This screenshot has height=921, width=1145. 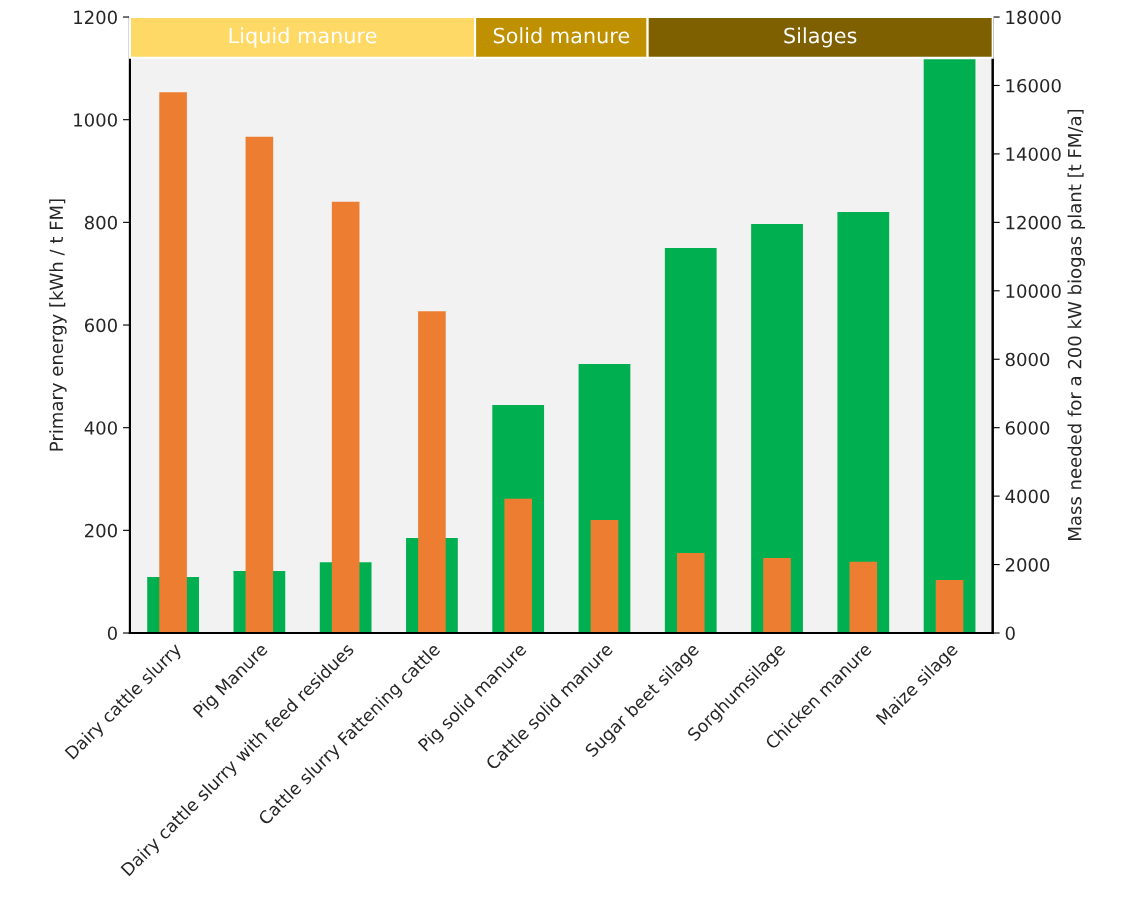 I want to click on y2-tick-label: 10000, so click(x=1033, y=291).